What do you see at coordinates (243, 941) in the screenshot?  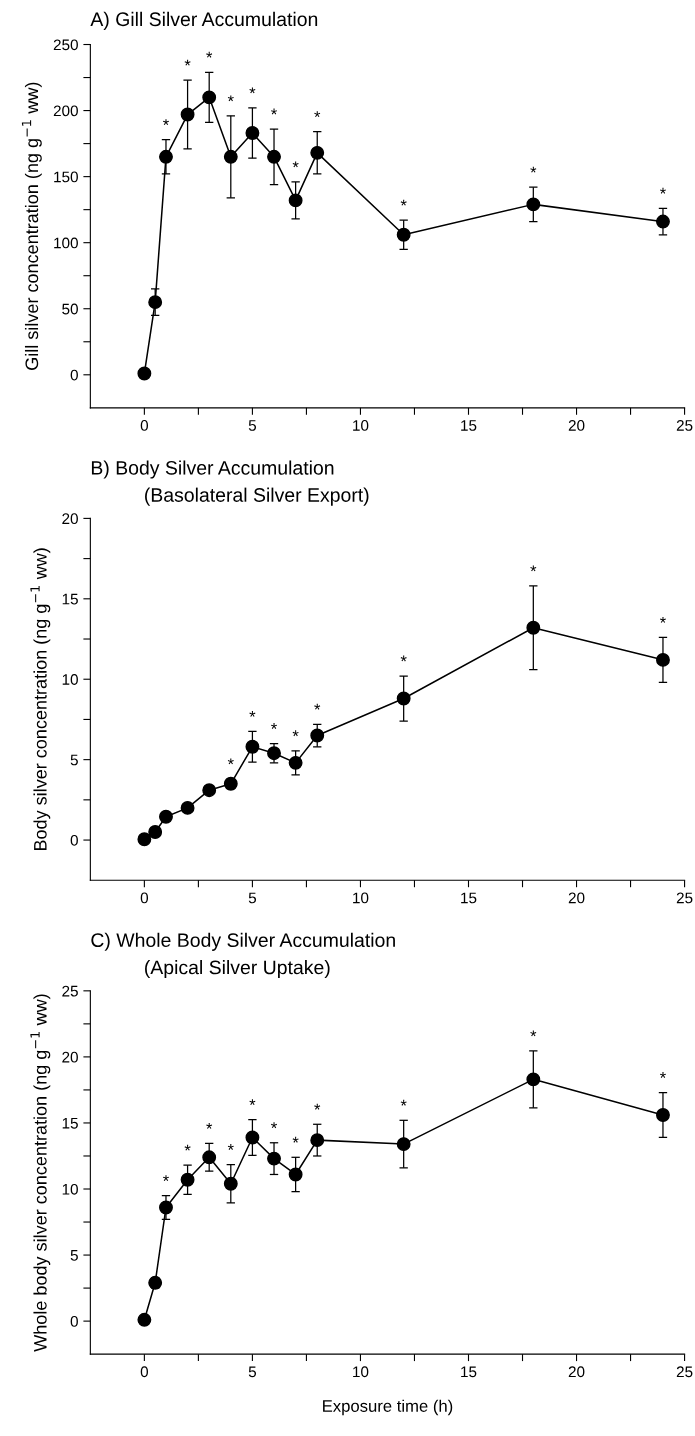 I see `chart-title: C) Whole Body Silver Accumulation` at bounding box center [243, 941].